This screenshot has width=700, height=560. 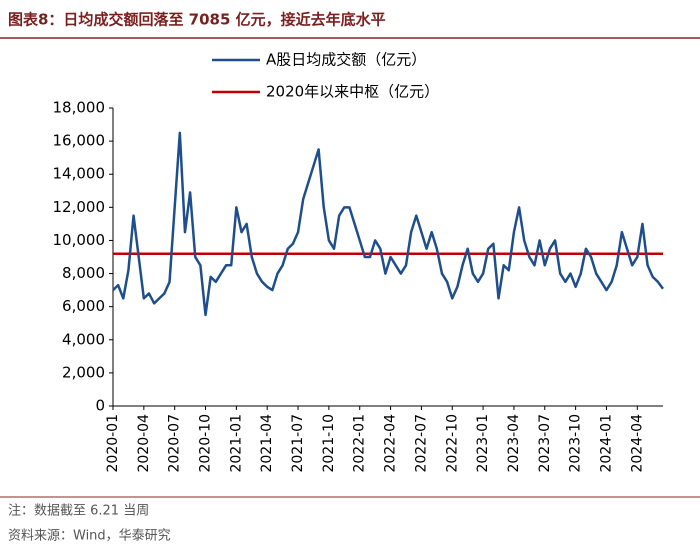 What do you see at coordinates (360, 443) in the screenshot?
I see `x-tick-label: 2022-01` at bounding box center [360, 443].